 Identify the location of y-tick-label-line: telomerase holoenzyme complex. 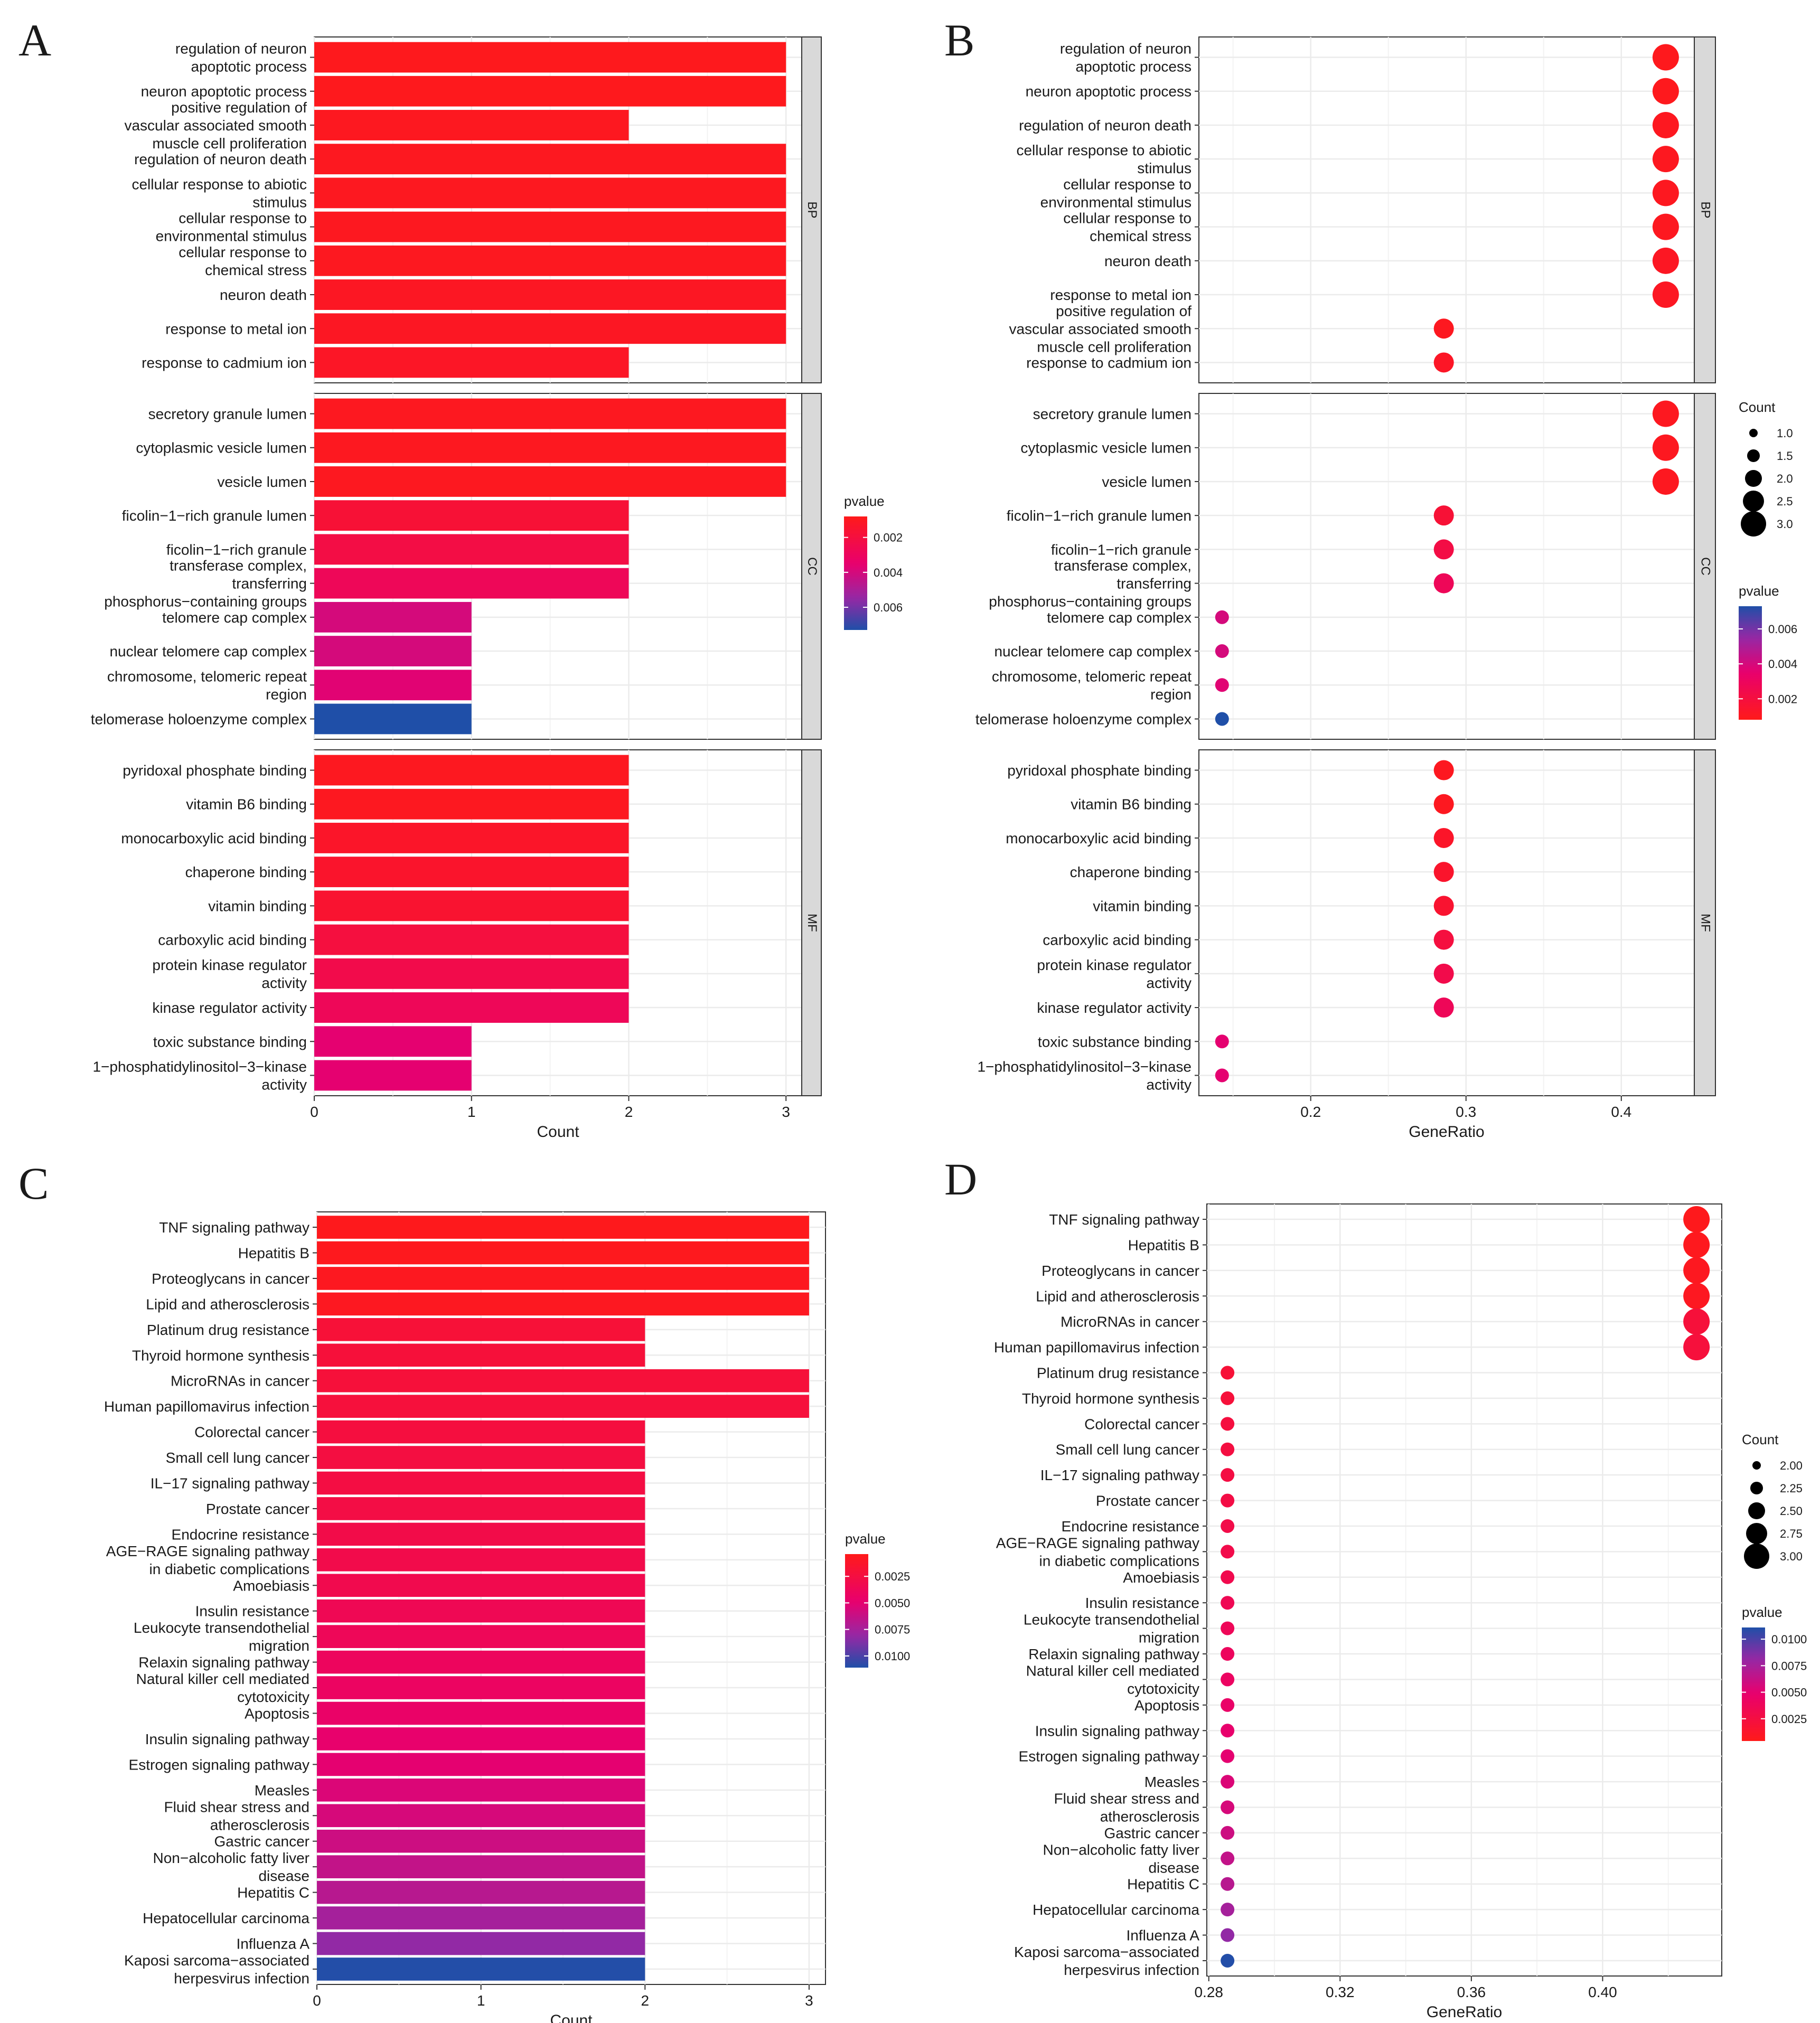
(1083, 719).